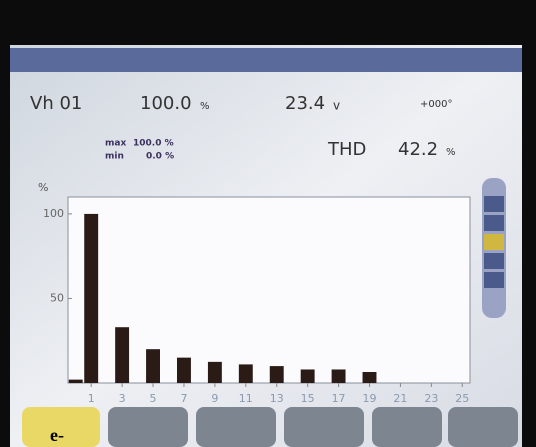  I want to click on x-tick-label: 25, so click(462, 398).